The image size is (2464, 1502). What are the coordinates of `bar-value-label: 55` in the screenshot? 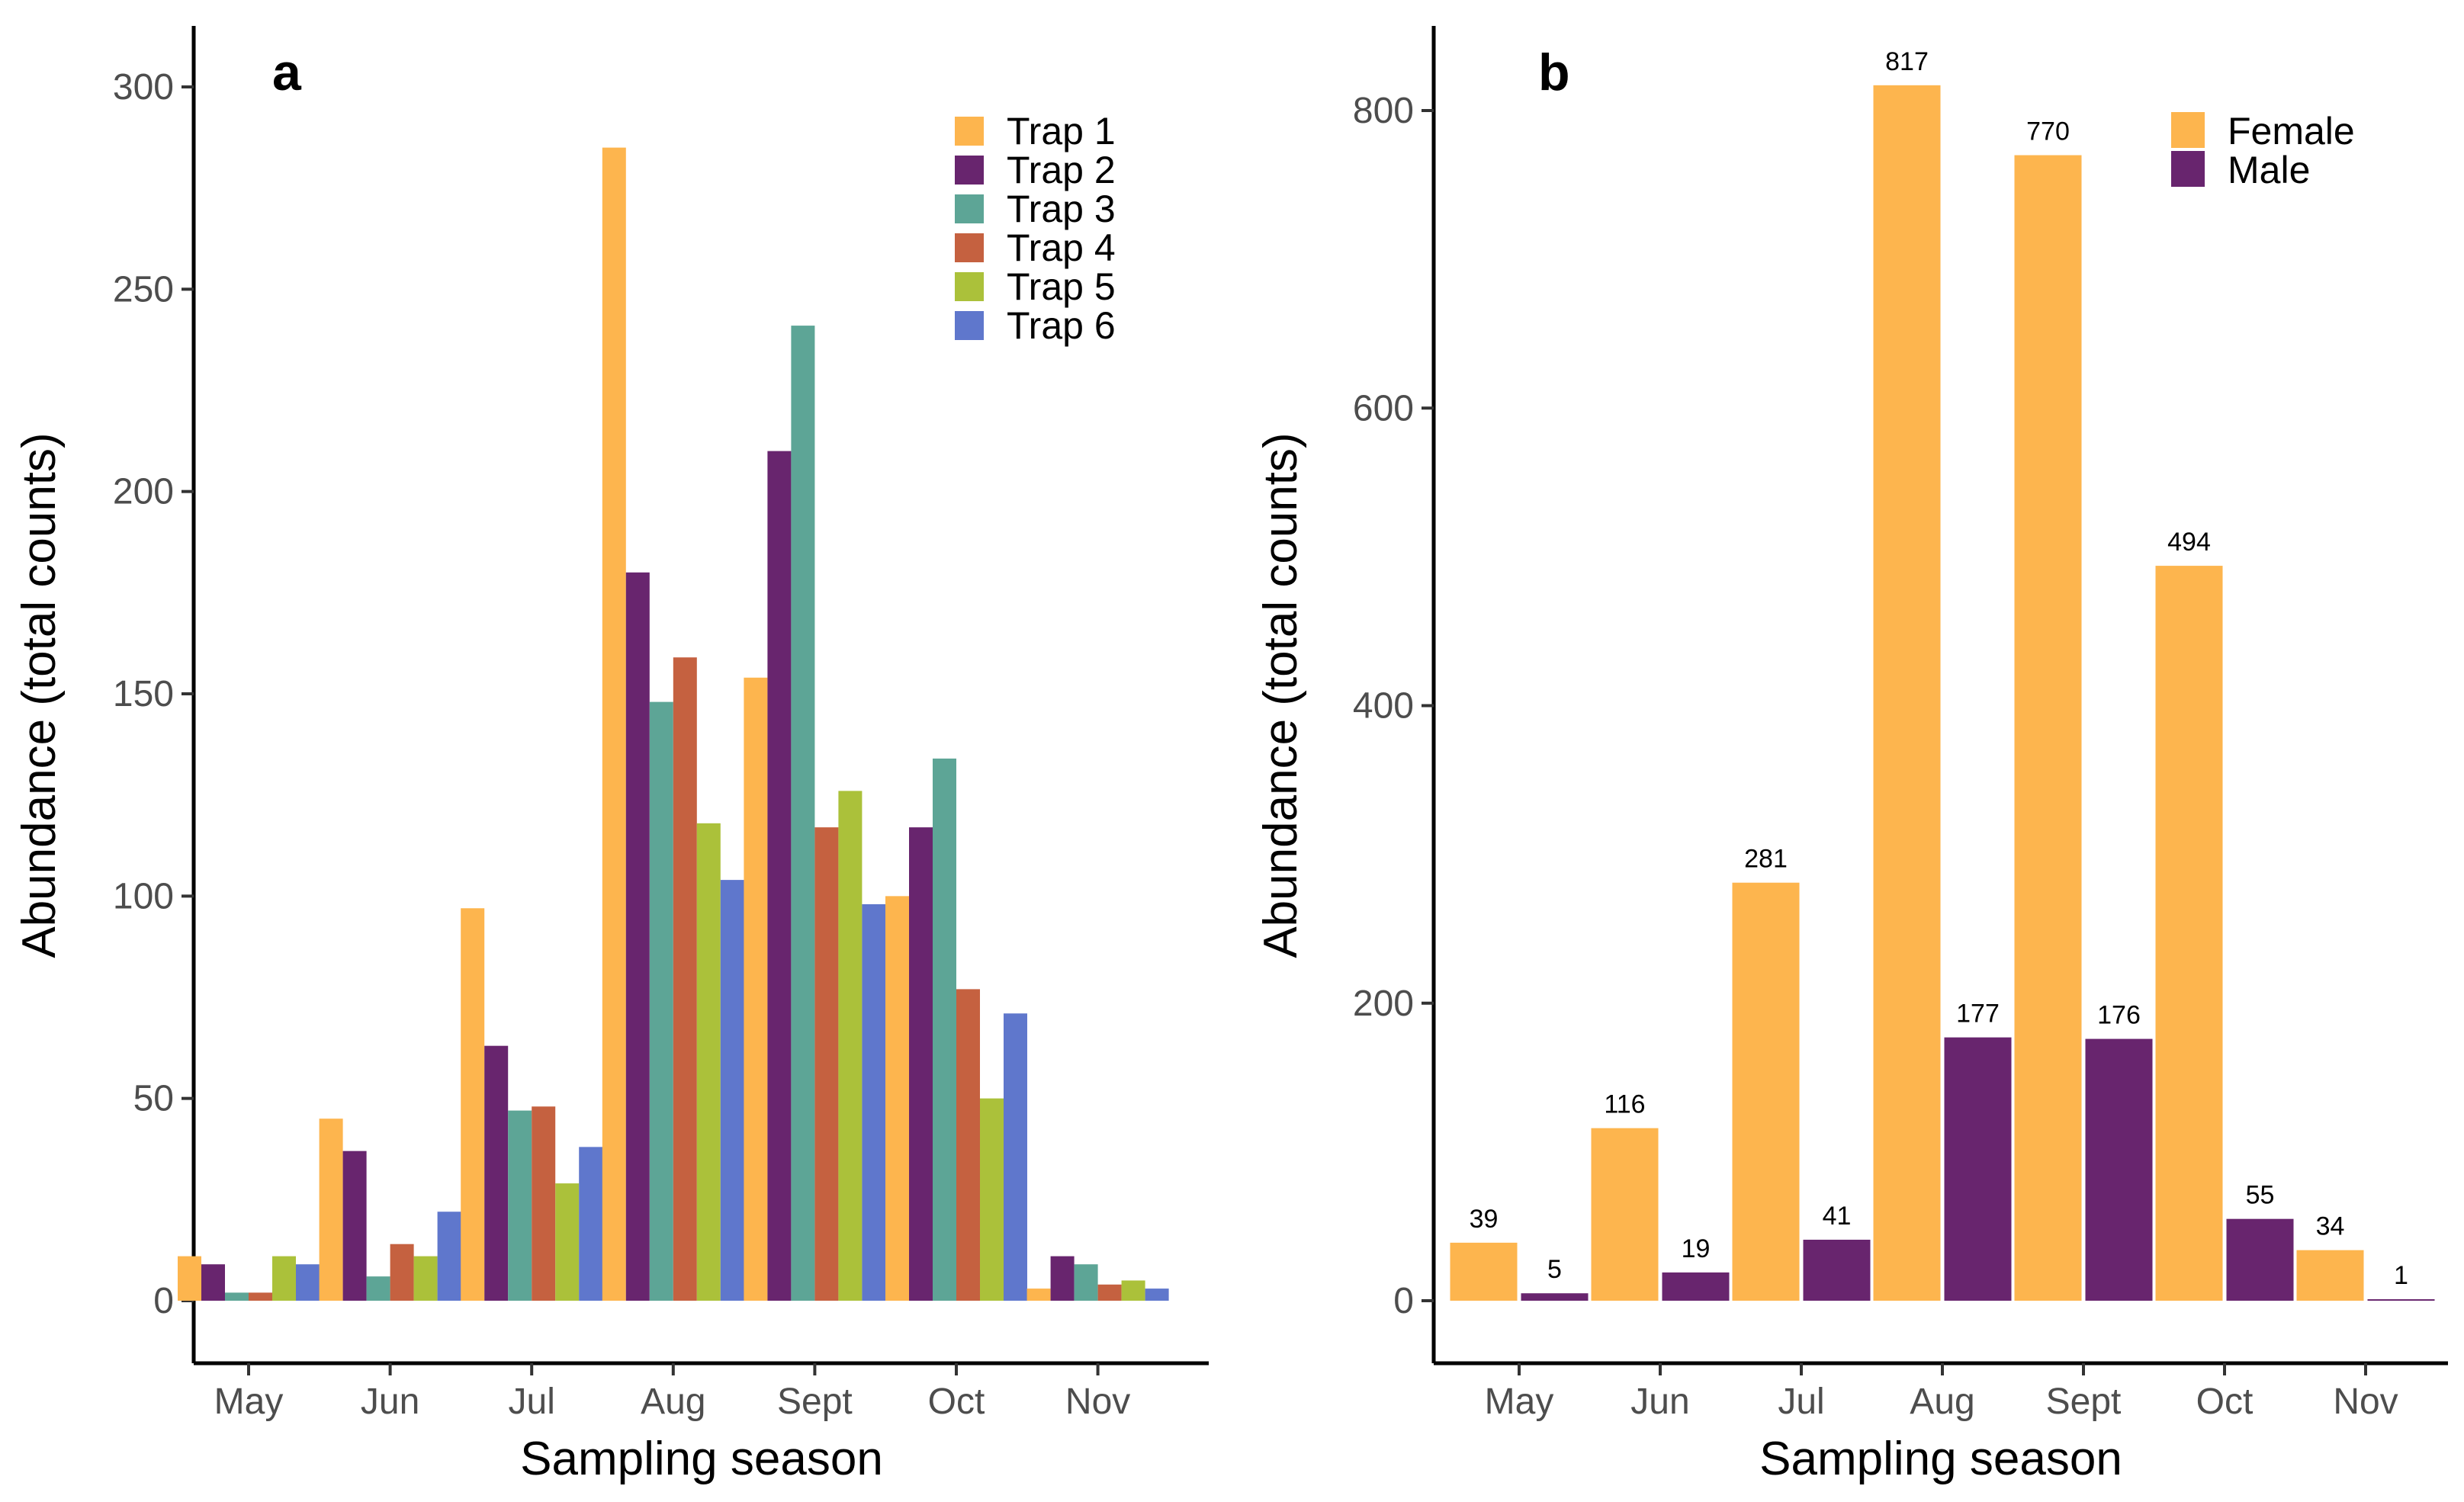 It's located at (2260, 1195).